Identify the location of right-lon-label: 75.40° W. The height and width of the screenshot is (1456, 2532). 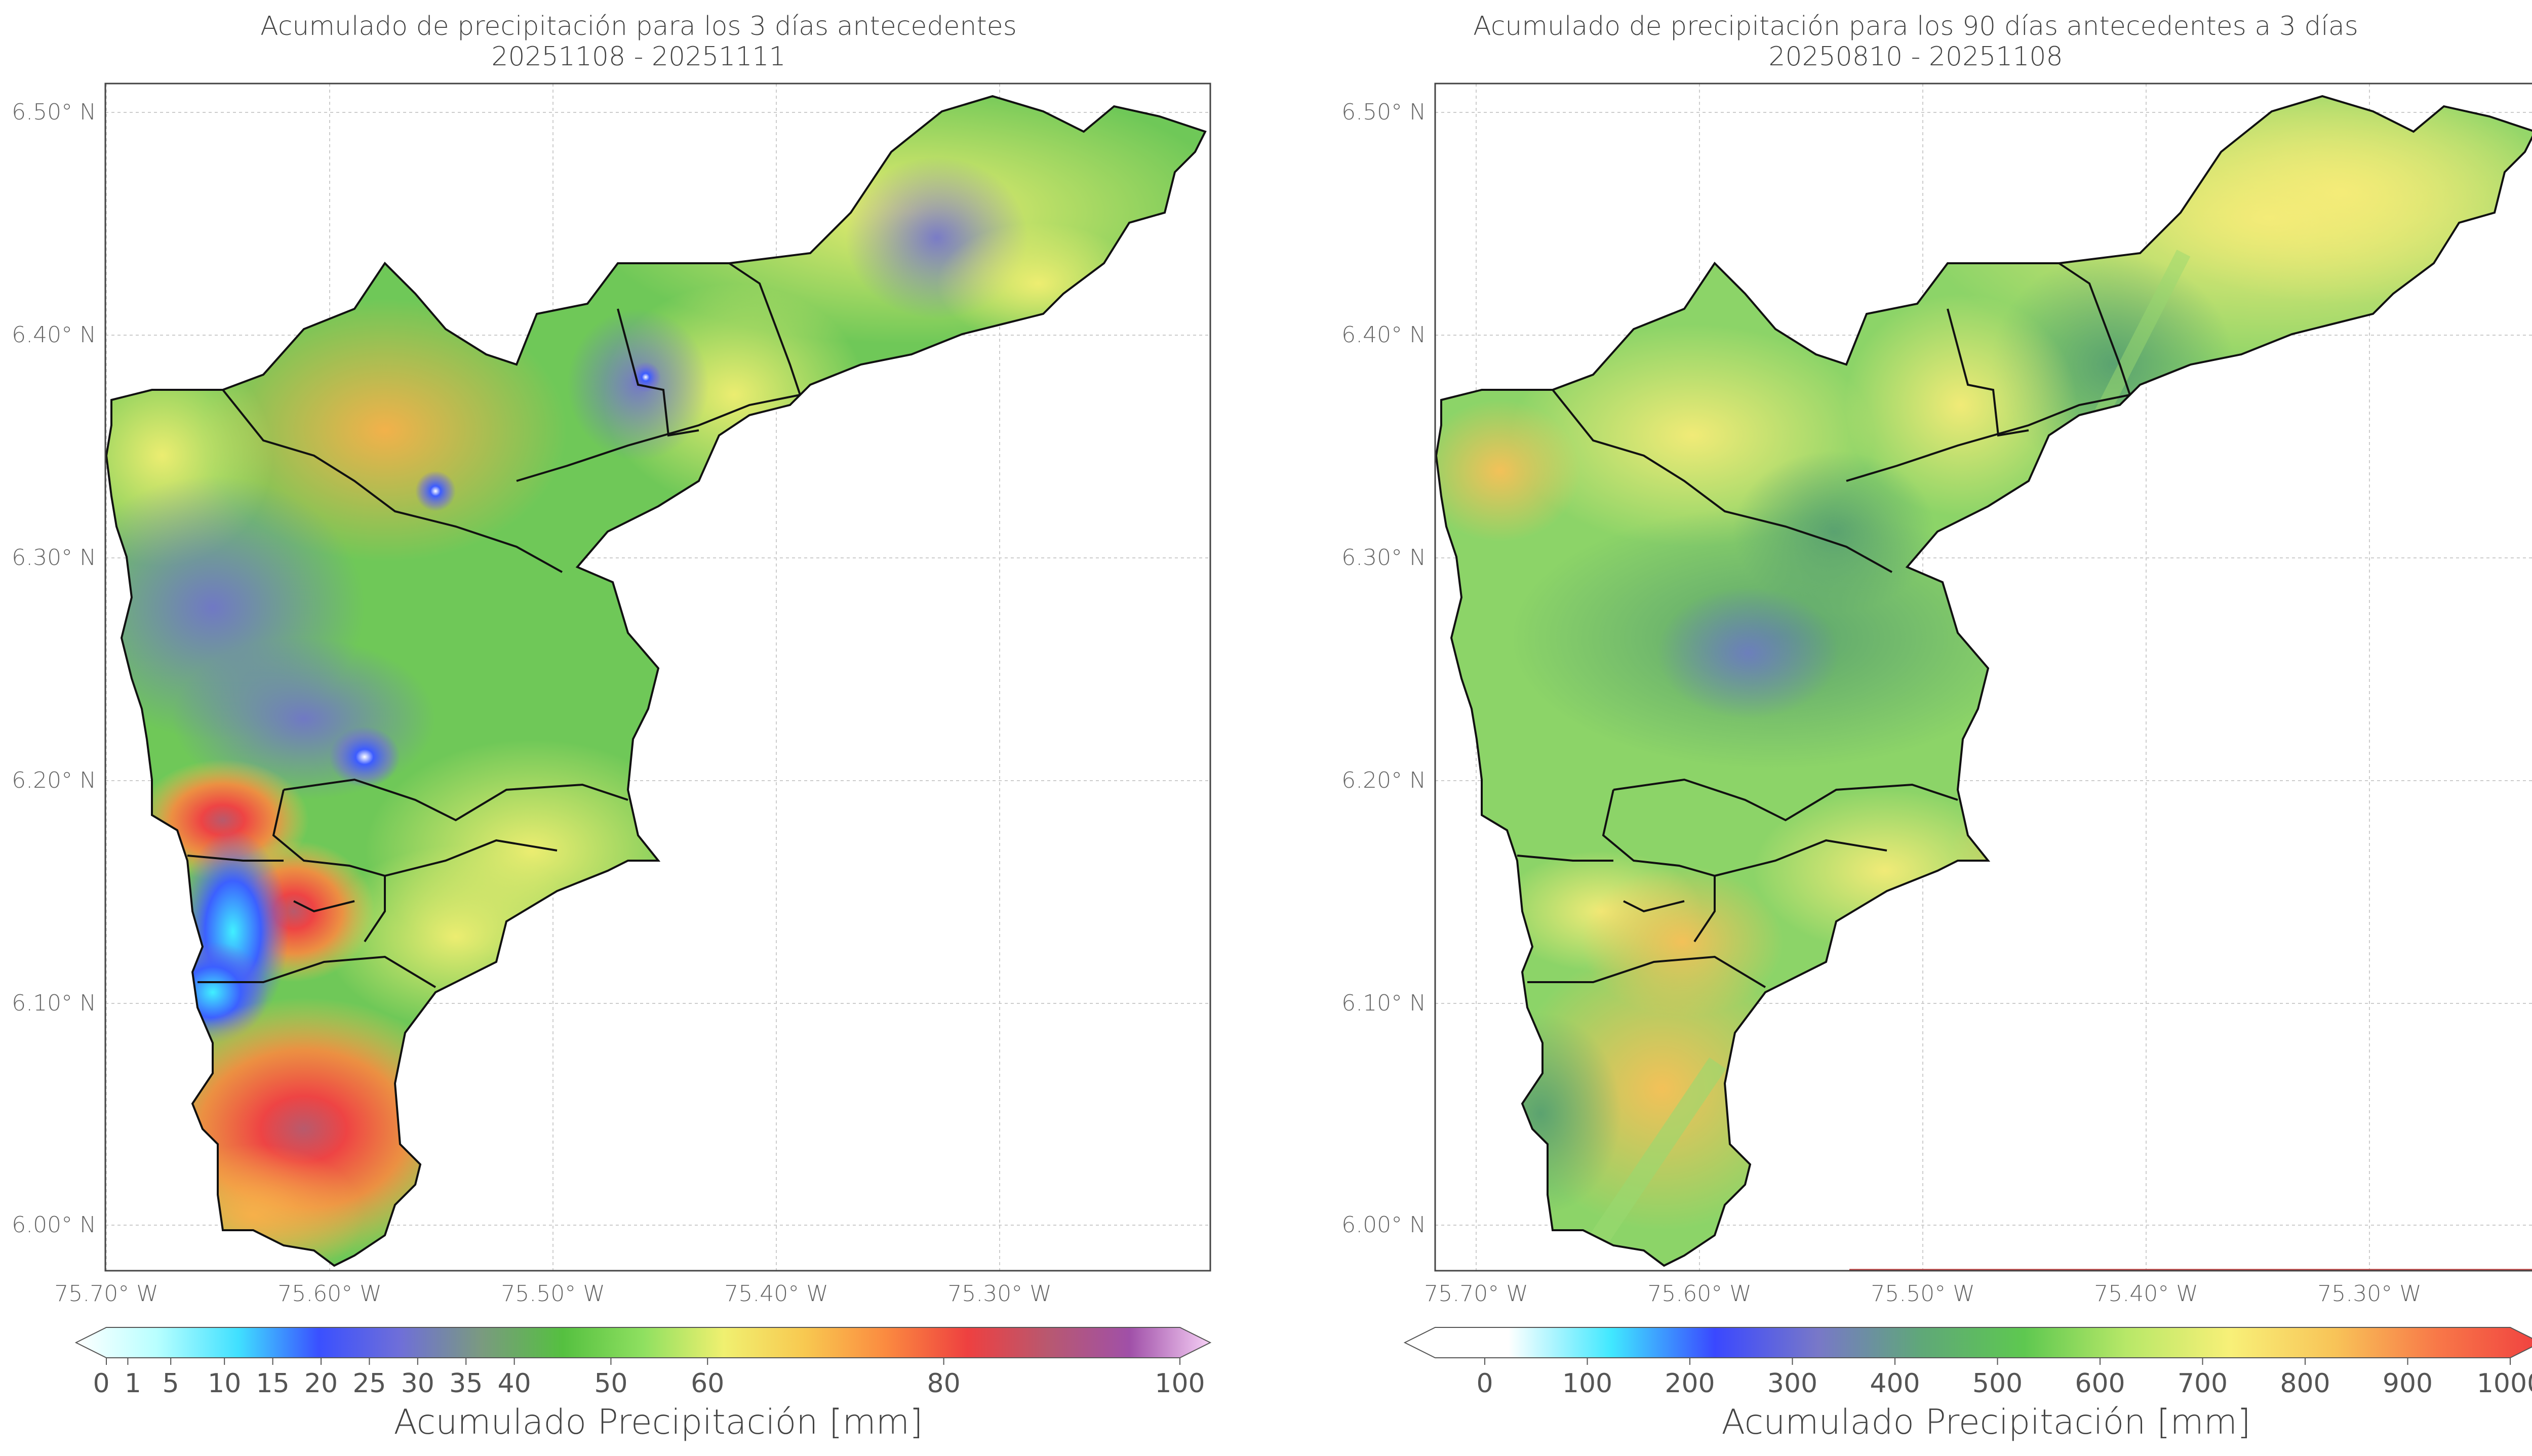
(2146, 1294).